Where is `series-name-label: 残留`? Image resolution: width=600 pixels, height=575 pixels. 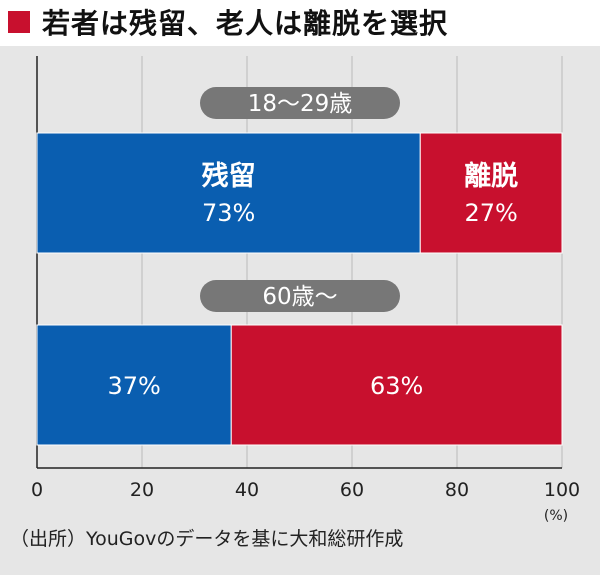
series-name-label: 残留 is located at coordinates (229, 176).